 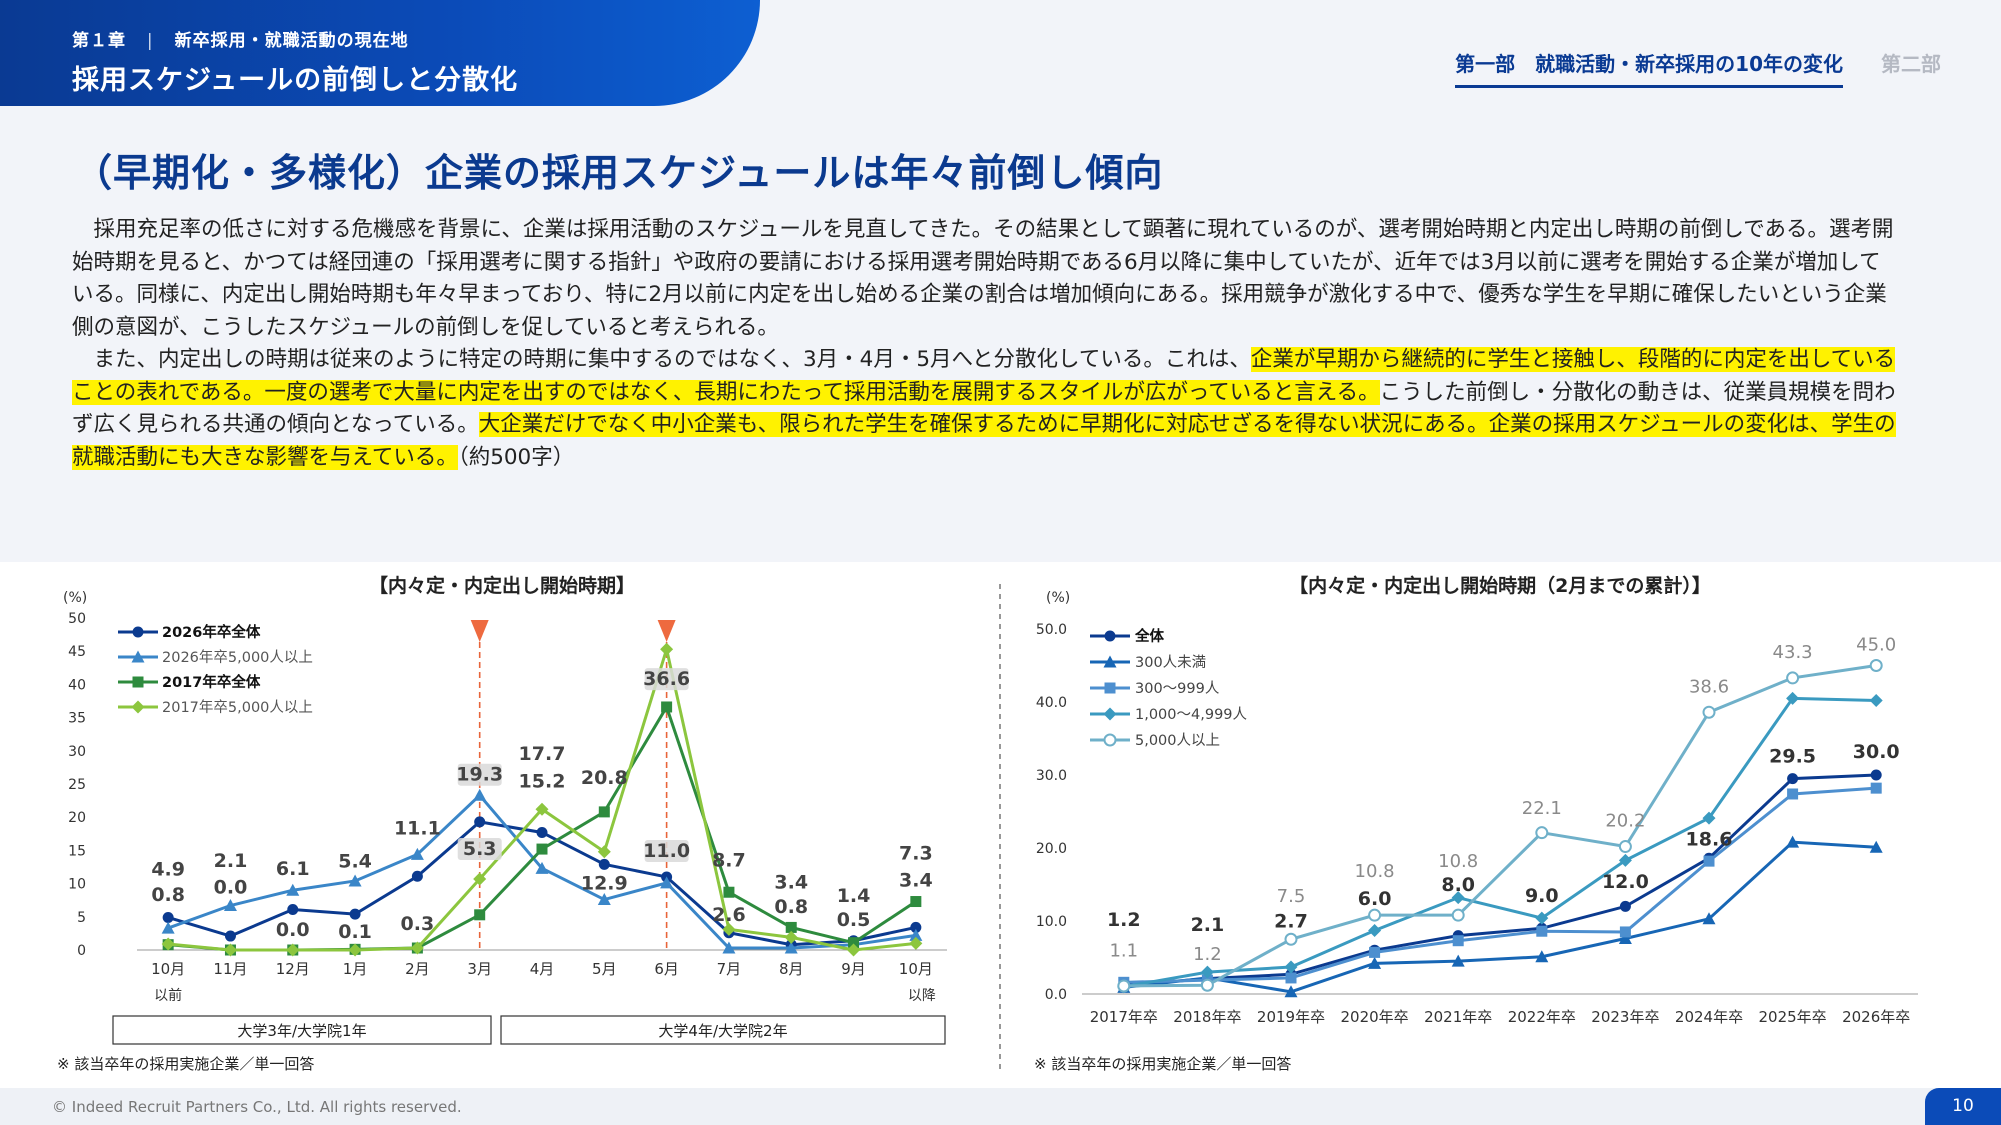 I want to click on chart1-y-tick: 30, so click(x=77, y=752).